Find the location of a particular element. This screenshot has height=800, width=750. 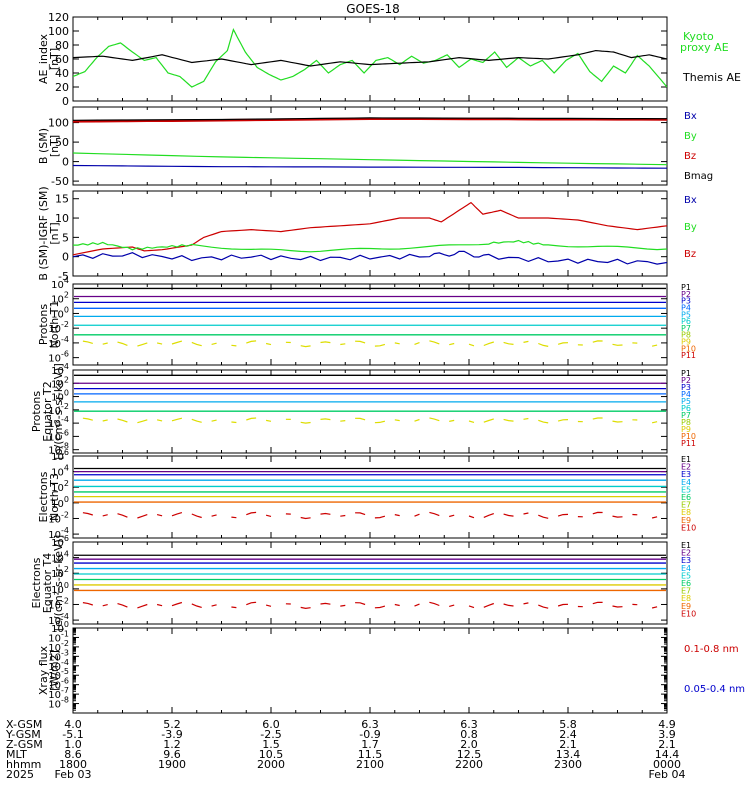

legend-entry: P8 is located at coordinates (686, 422).